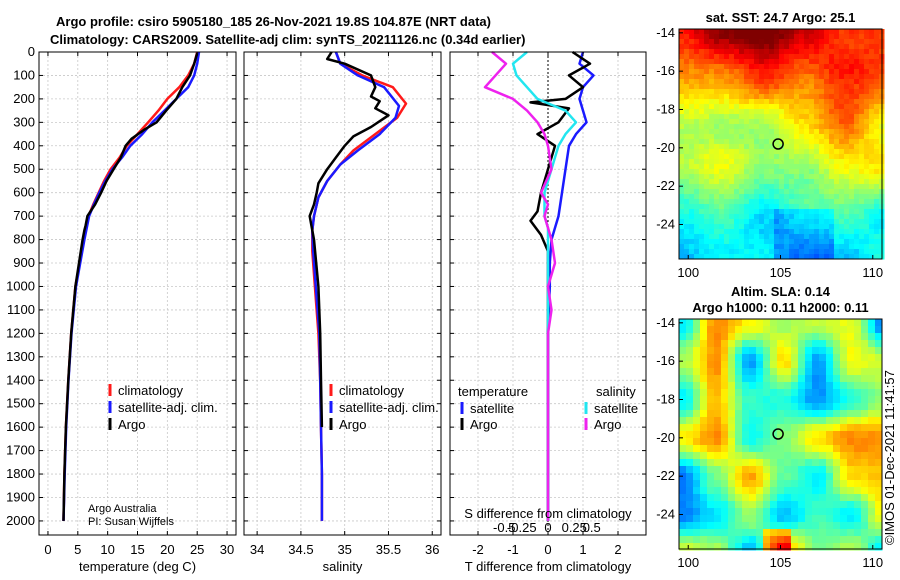 This screenshot has height=580, width=900. I want to click on y-tick-label: 1400, so click(20, 379).